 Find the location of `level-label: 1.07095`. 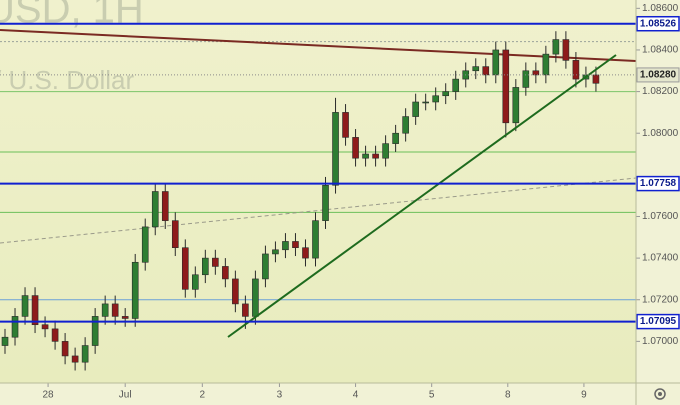

level-label: 1.07095 is located at coordinates (658, 321).